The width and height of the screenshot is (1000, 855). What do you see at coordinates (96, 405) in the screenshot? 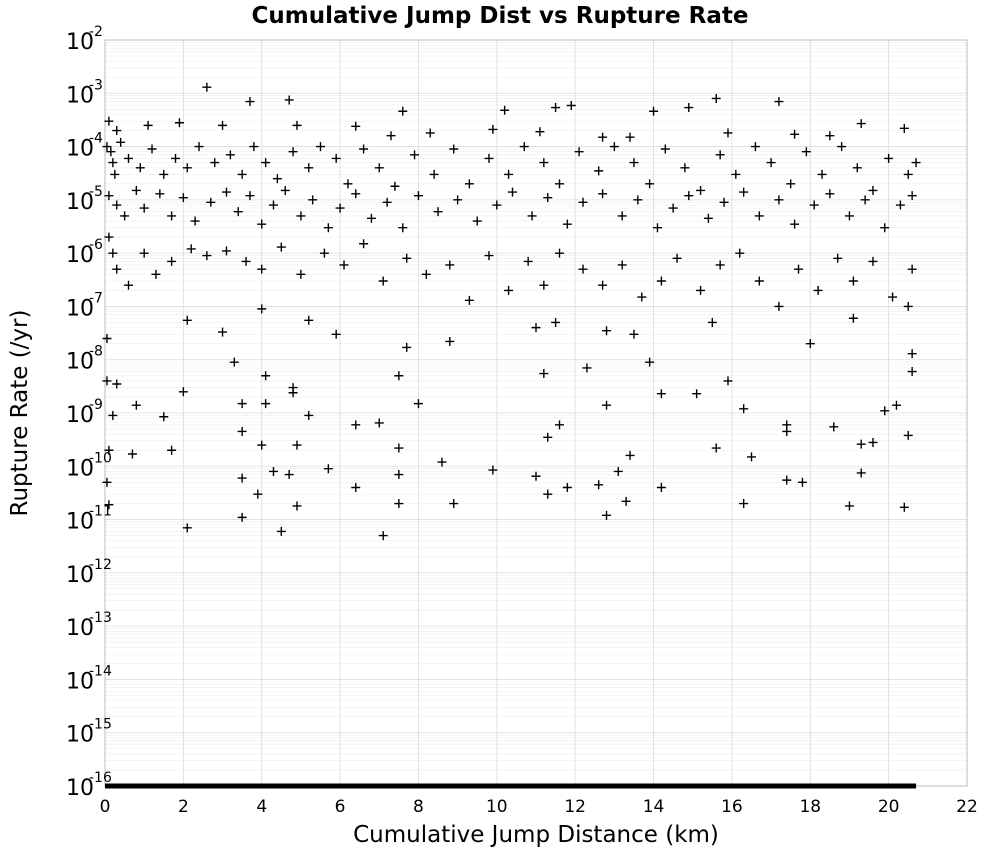
I see `y-tick-exponent: -9` at bounding box center [96, 405].